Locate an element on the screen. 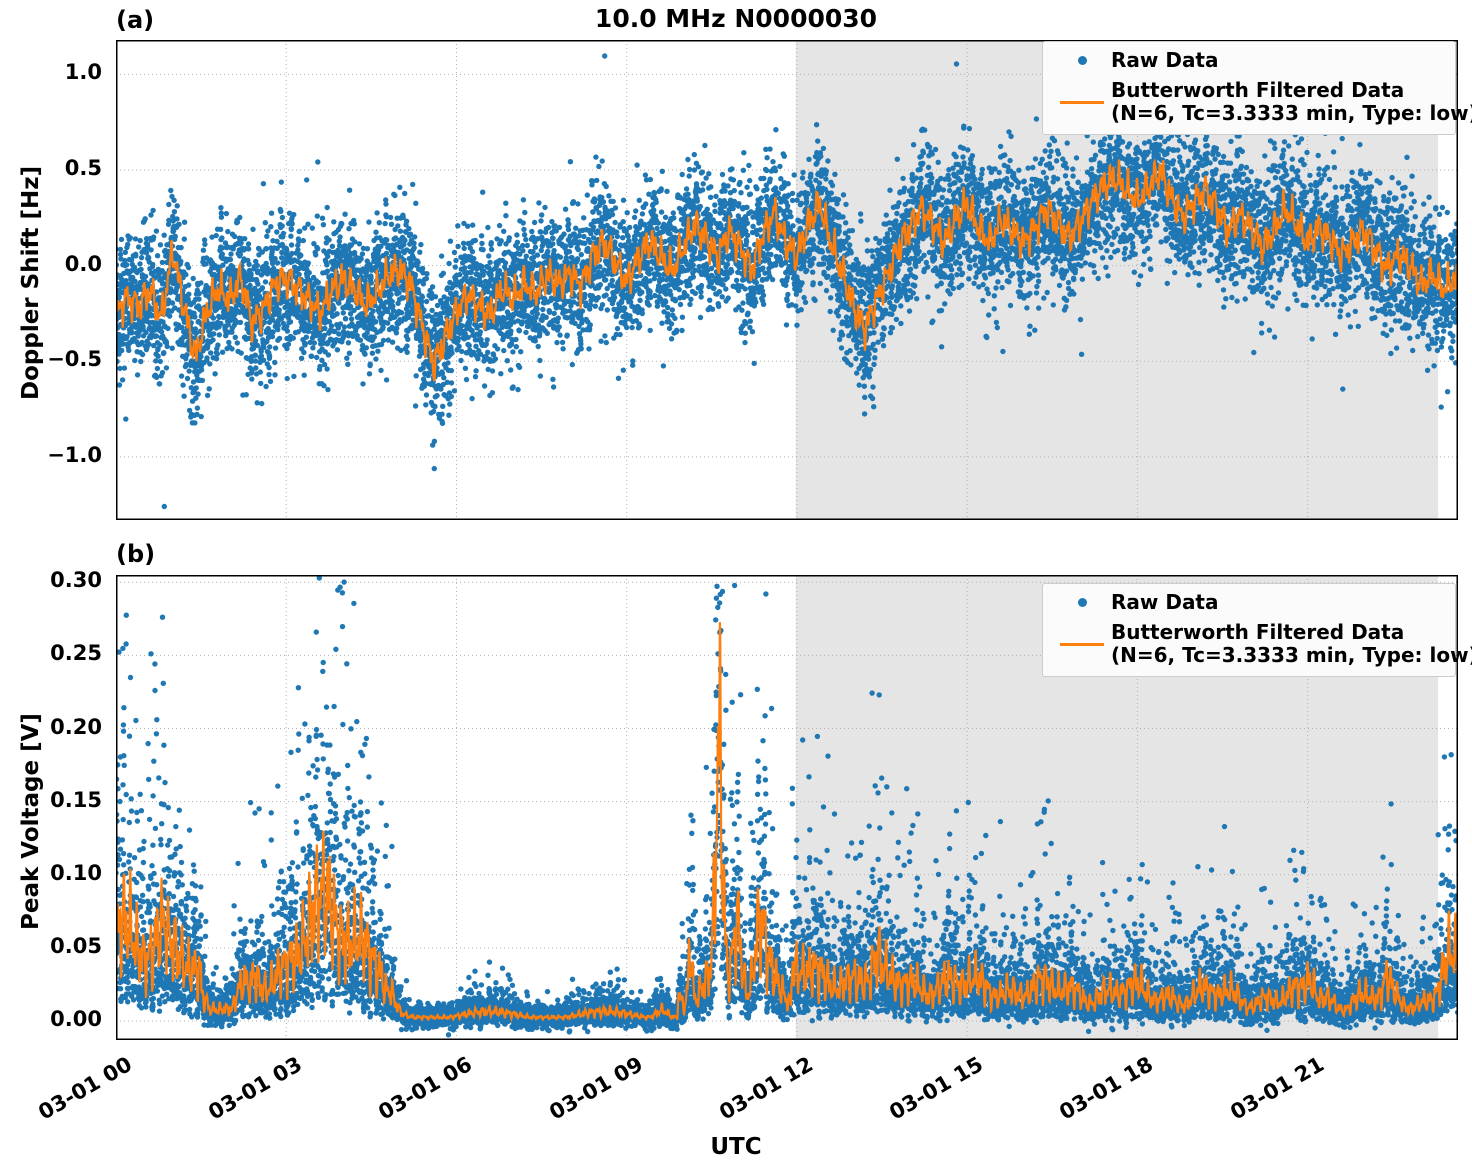 The height and width of the screenshot is (1172, 1472). panel-a-tag: (a) is located at coordinates (135, 20).